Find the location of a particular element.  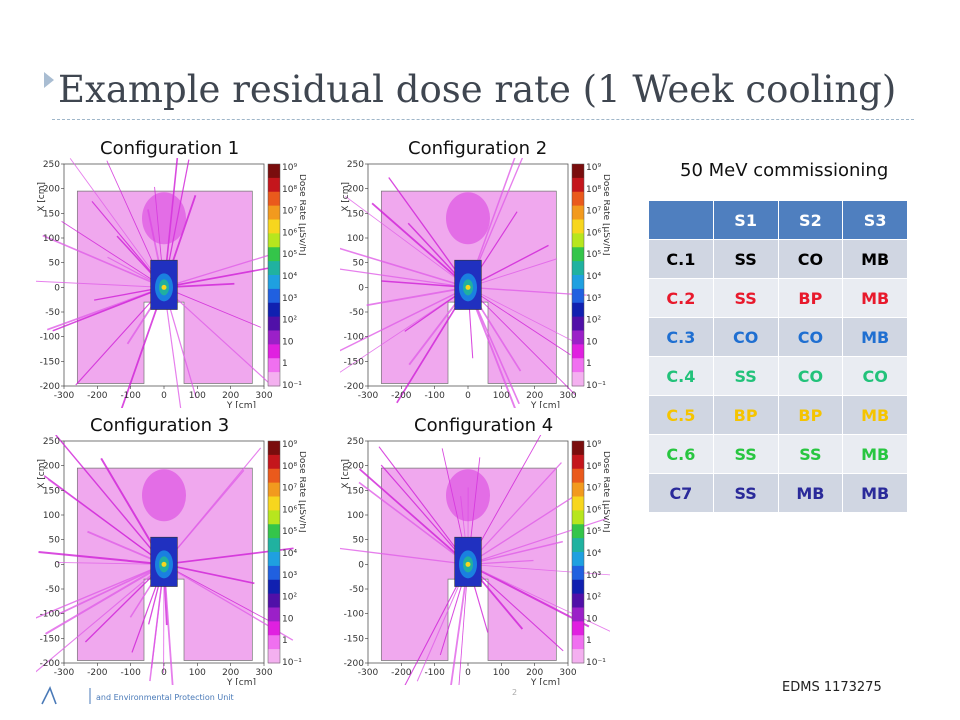

plot-label-1: Configuration 1 is located at coordinates (170, 148).